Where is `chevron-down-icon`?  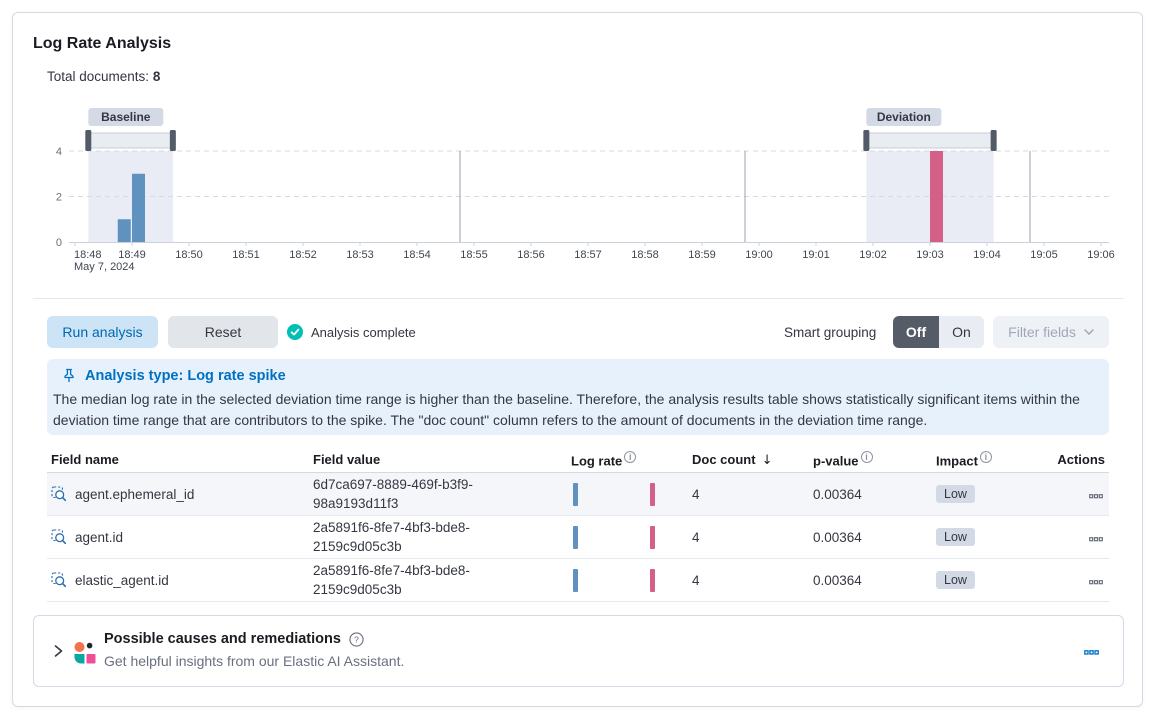
chevron-down-icon is located at coordinates (1089, 332).